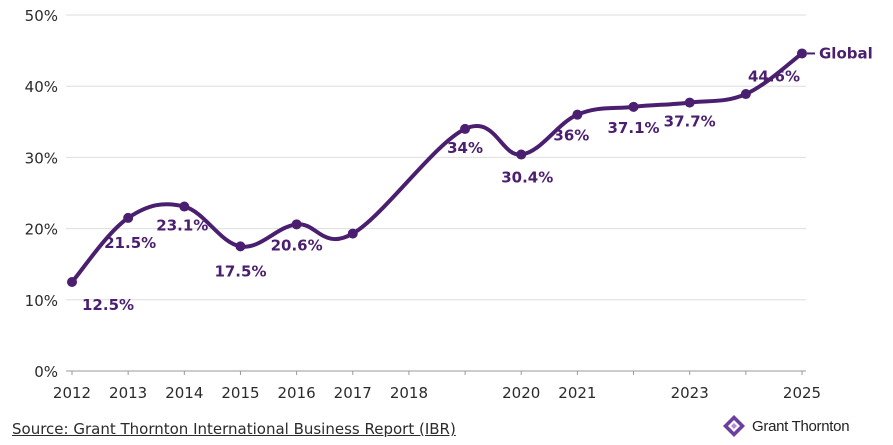 Image resolution: width=893 pixels, height=445 pixels. What do you see at coordinates (577, 393) in the screenshot?
I see `x-tick-label: 2021` at bounding box center [577, 393].